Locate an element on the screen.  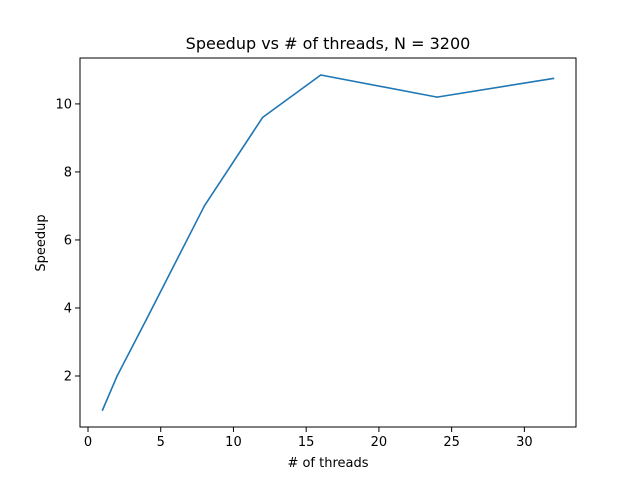
x-tick-label: 10 is located at coordinates (233, 442).